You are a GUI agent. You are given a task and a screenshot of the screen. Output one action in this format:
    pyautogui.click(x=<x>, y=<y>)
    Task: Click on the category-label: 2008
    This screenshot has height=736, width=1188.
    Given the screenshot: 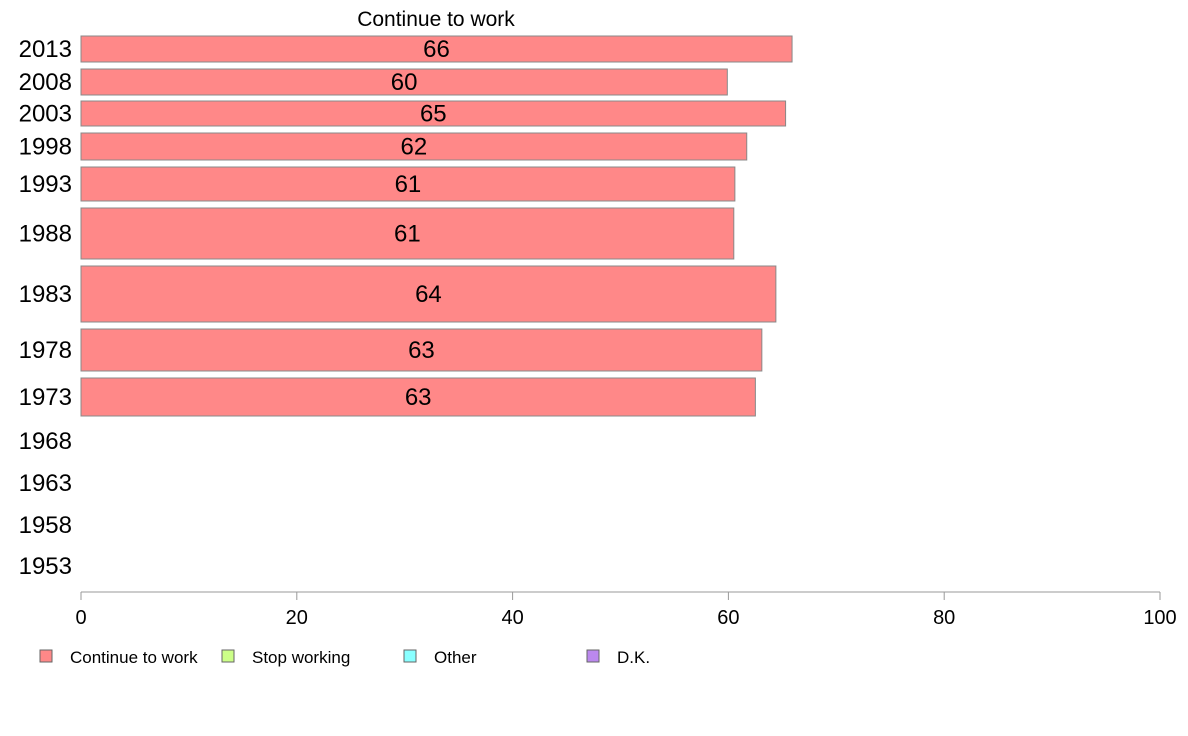 What is the action you would take?
    pyautogui.click(x=45, y=82)
    